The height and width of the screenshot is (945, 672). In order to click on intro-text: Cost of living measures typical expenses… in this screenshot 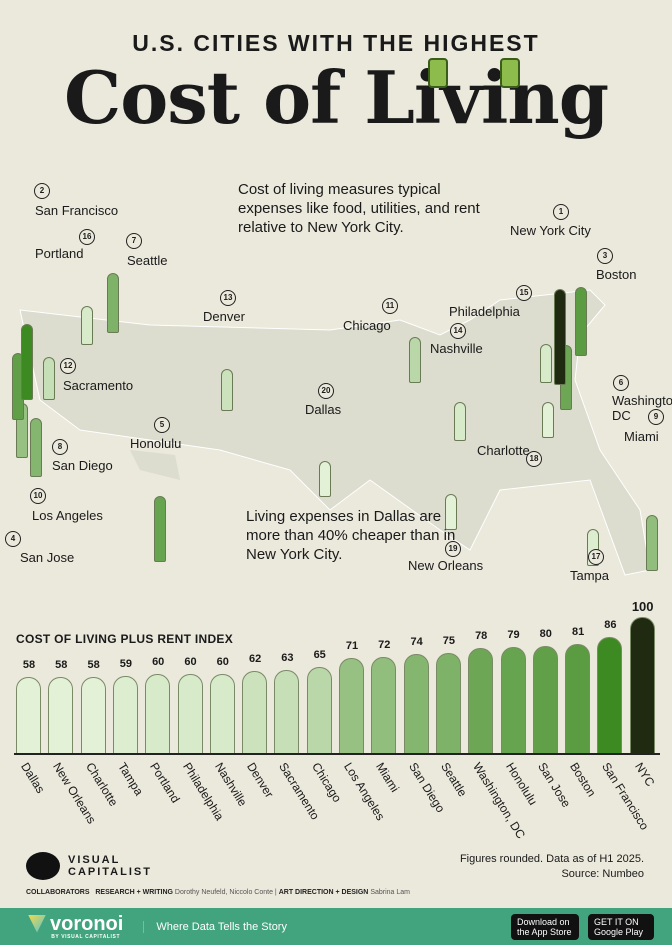, I will do `click(359, 208)`.